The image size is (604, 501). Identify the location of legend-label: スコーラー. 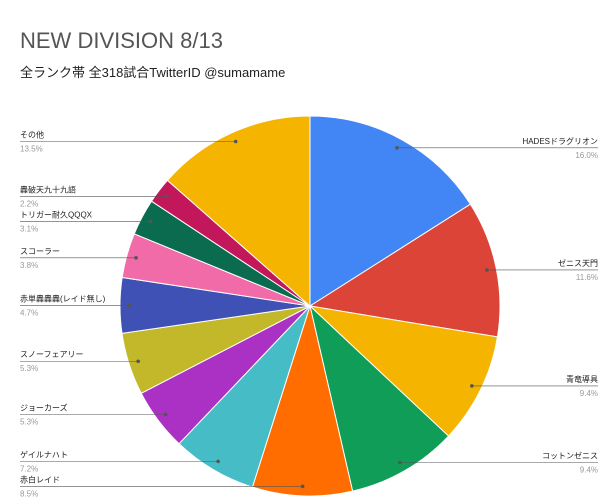
(40, 251).